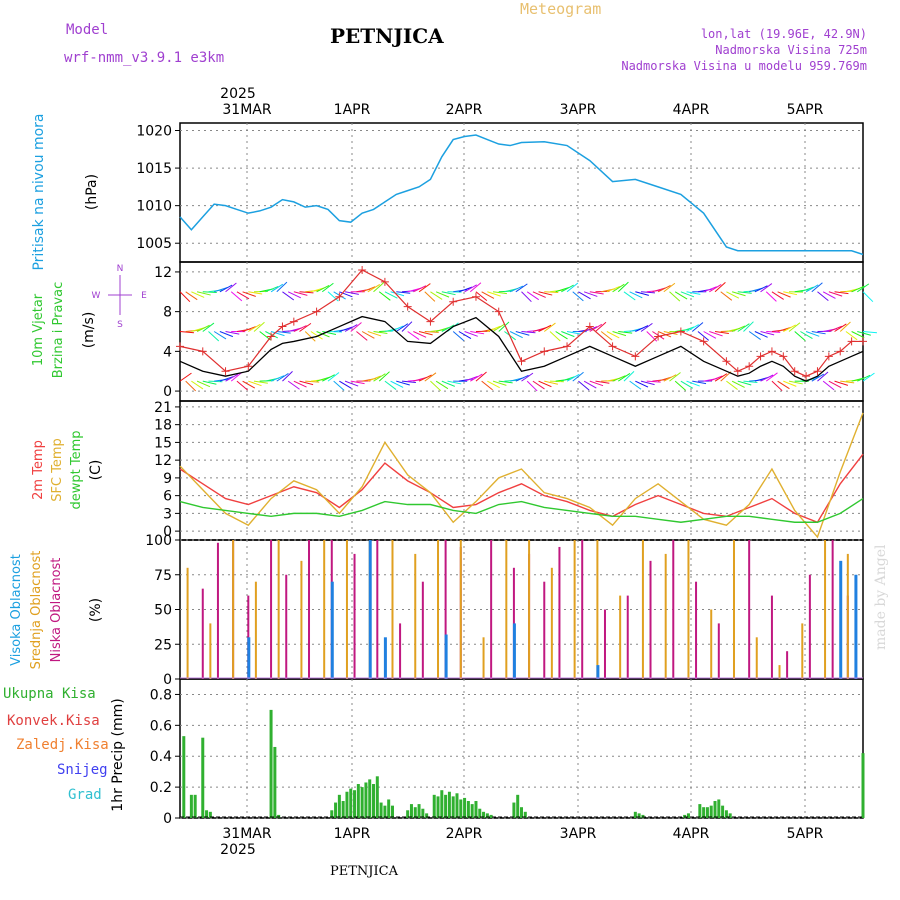 Image resolution: width=900 pixels, height=900 pixels. What do you see at coordinates (58, 330) in the screenshot?
I see `wind-title-2: Brzina i Pravac` at bounding box center [58, 330].